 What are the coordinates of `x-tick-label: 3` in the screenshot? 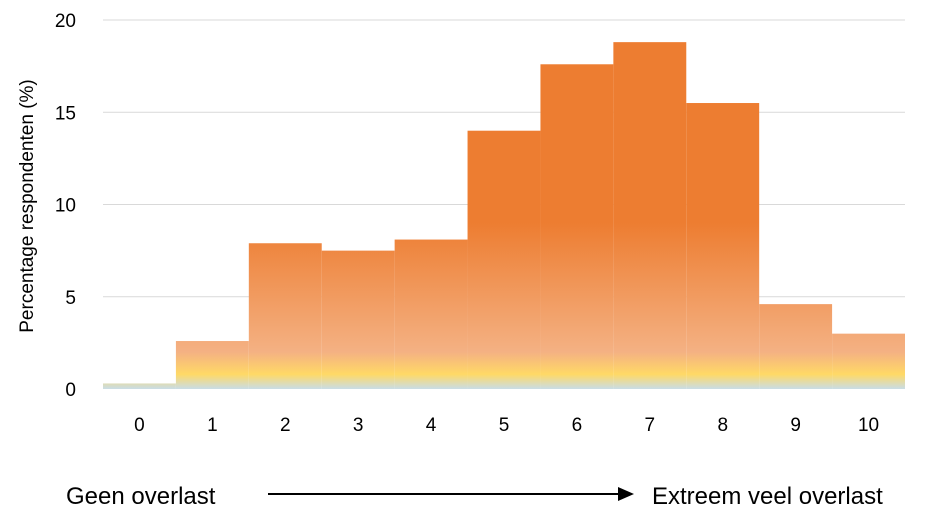 It's located at (358, 425).